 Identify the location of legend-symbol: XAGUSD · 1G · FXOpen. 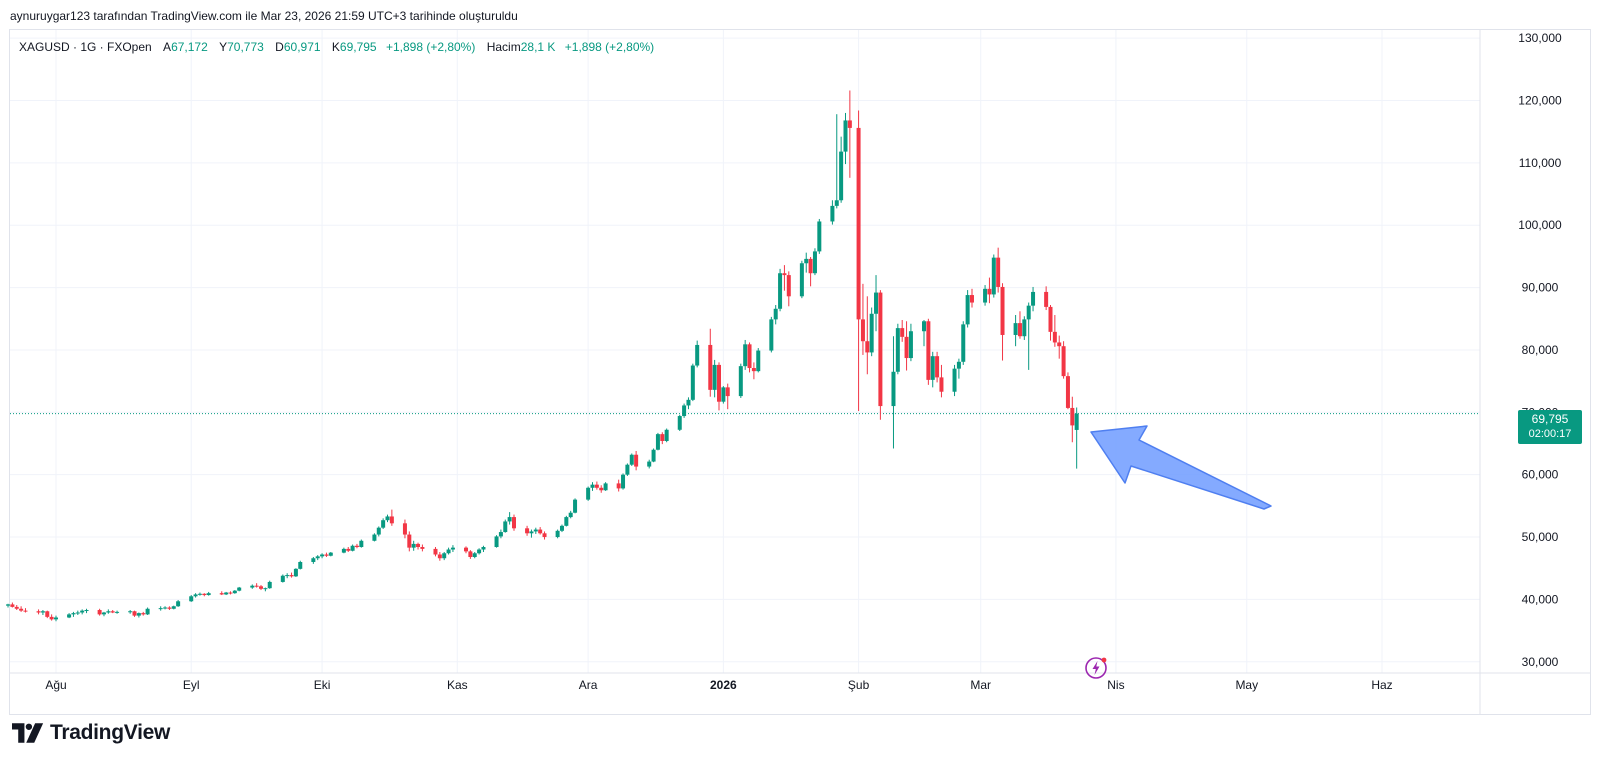
(85, 47).